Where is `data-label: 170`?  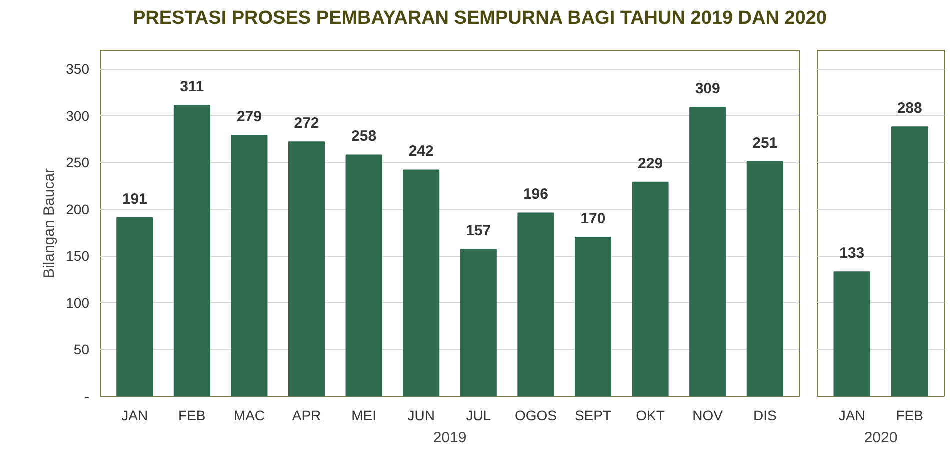
data-label: 170 is located at coordinates (593, 219).